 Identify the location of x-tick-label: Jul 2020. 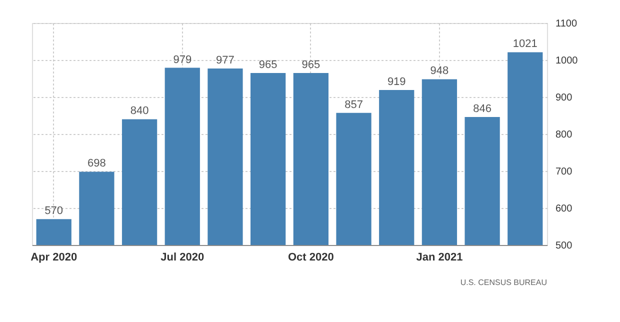
(182, 258).